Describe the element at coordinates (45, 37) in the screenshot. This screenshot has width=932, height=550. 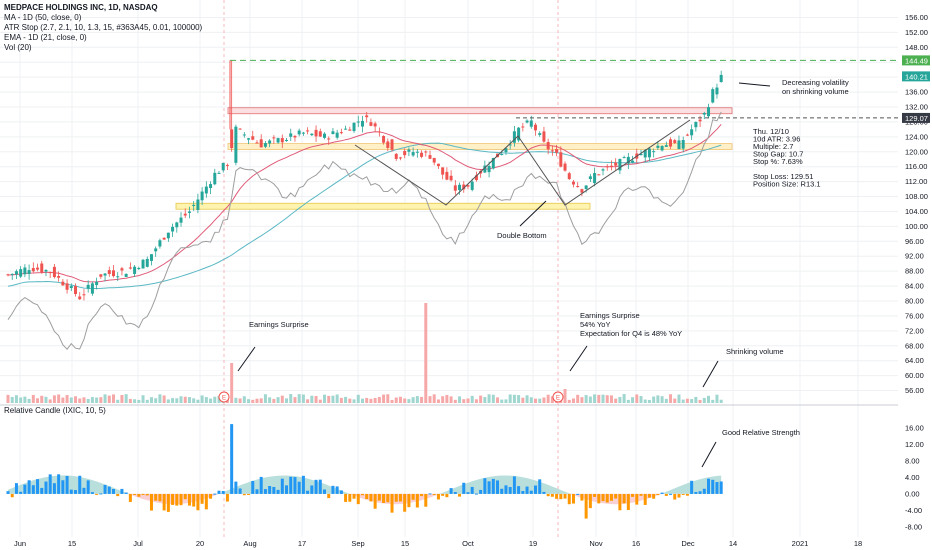
I see `legend-ema21: EMA - 1D (21, close, 0)` at that location.